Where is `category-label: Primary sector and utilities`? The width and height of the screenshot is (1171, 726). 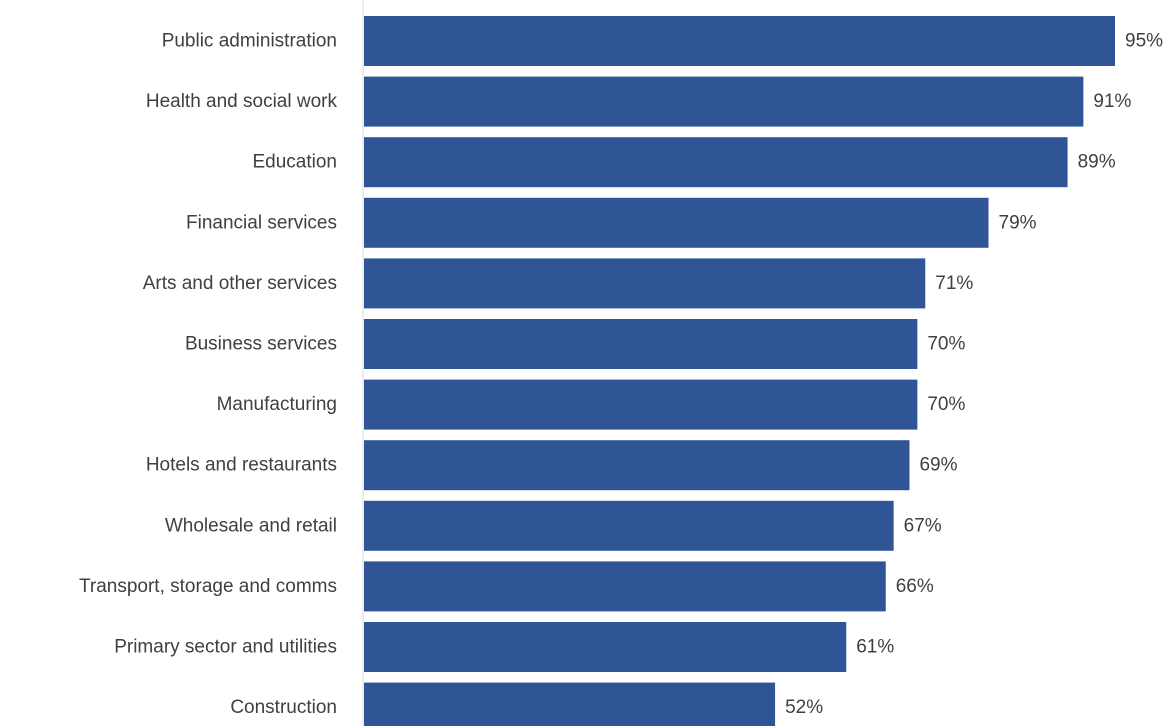
category-label: Primary sector and utilities is located at coordinates (225, 647).